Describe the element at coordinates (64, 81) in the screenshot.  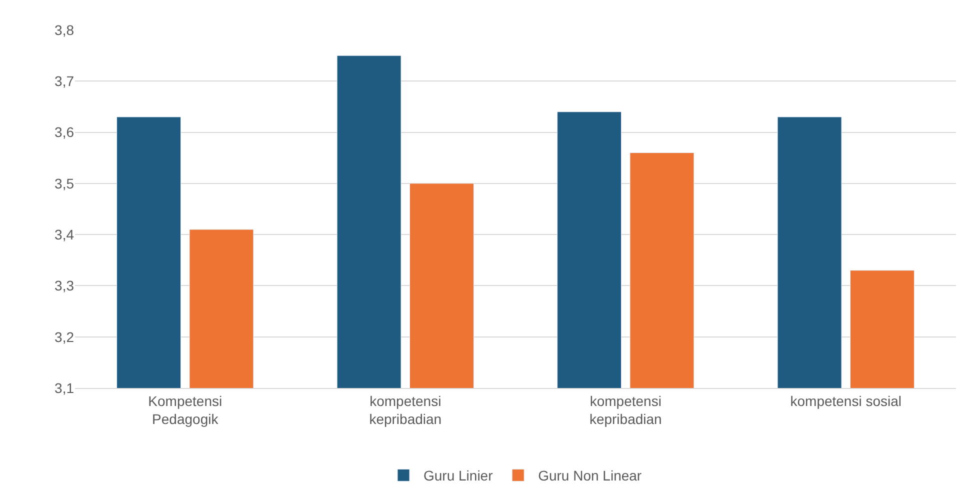
I see `y-tick-label: 3,7` at that location.